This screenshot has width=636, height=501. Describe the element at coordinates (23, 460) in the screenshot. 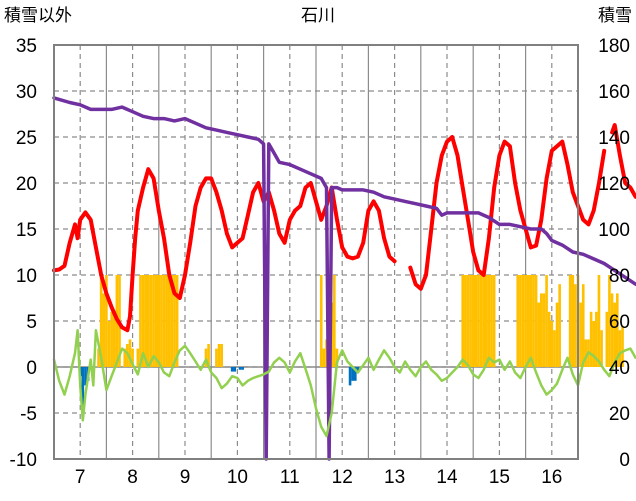

I see `left-tick-label: -10` at that location.